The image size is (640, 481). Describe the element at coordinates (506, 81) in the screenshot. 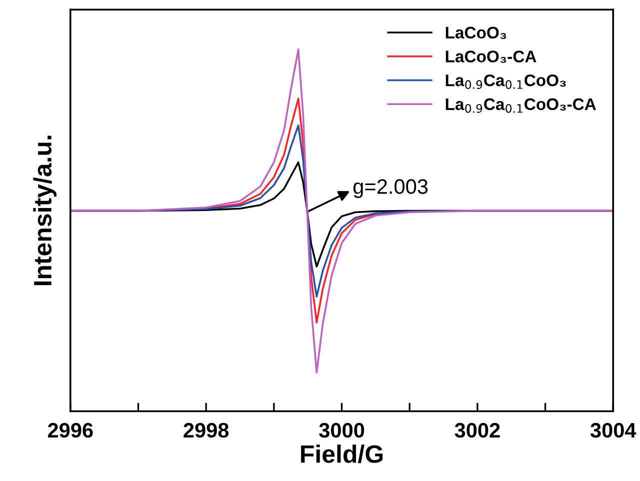

I see `legend-label: La$_{0.9}$Ca$_{0.1}$CoO₃` at that location.